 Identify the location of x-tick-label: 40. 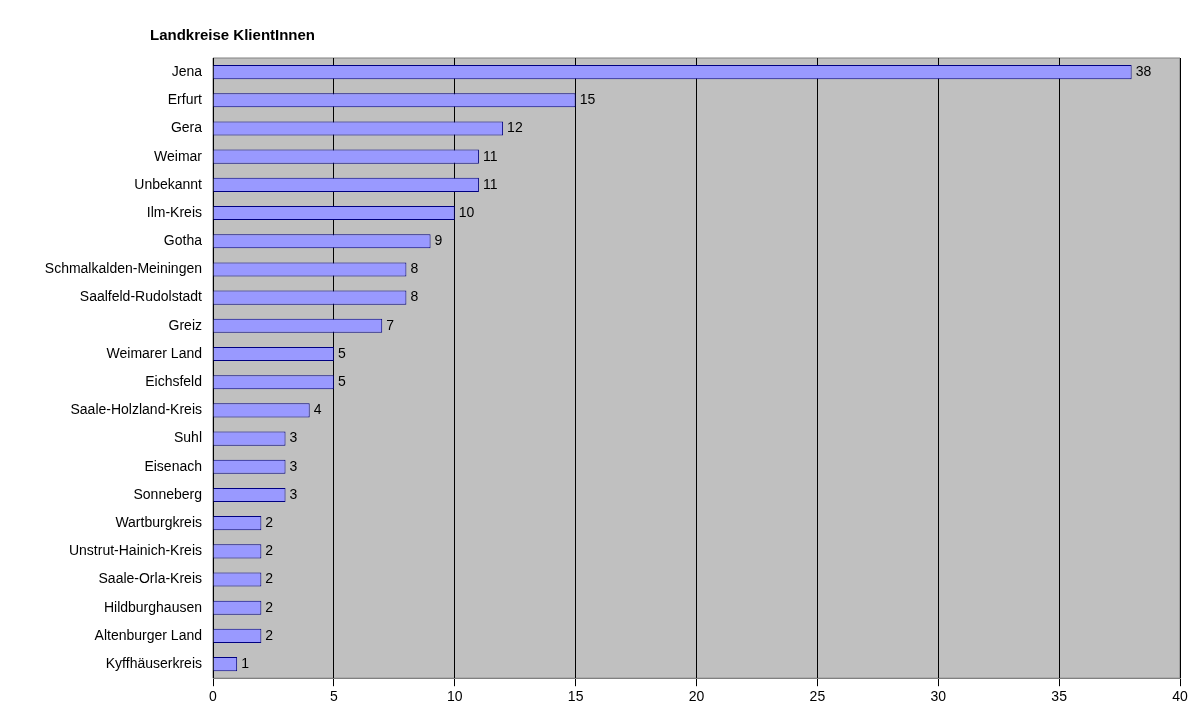
(1180, 696).